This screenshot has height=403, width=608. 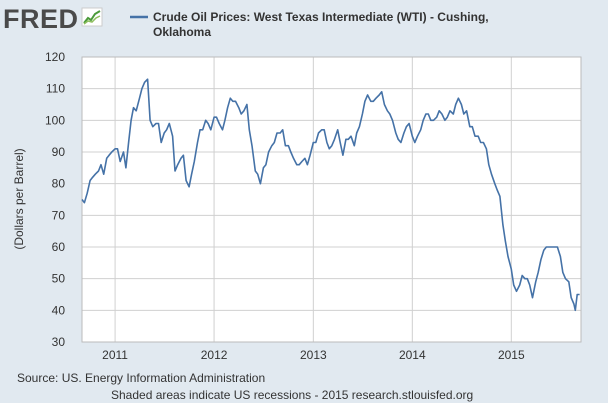 I want to click on x-tick-label: 2014, so click(x=412, y=355).